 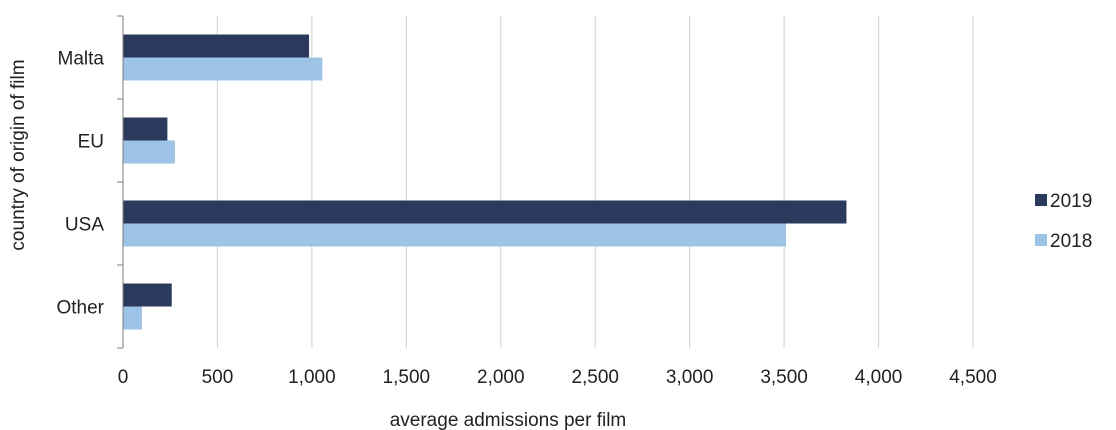 I want to click on legend-label-2018: 2018, so click(x=1071, y=241).